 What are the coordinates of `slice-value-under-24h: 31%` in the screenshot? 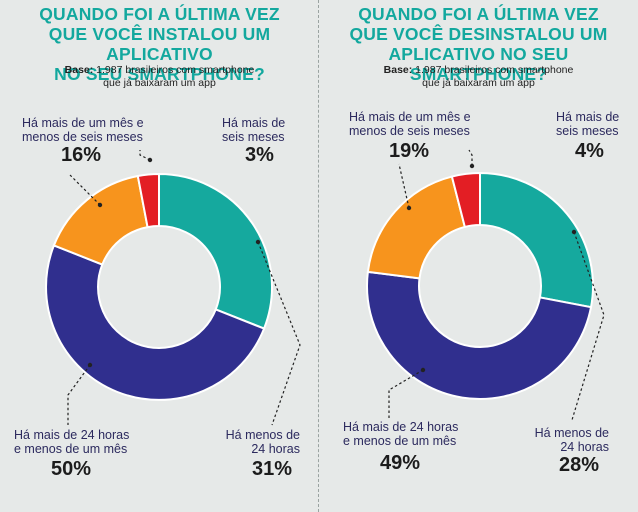 It's located at (272, 469).